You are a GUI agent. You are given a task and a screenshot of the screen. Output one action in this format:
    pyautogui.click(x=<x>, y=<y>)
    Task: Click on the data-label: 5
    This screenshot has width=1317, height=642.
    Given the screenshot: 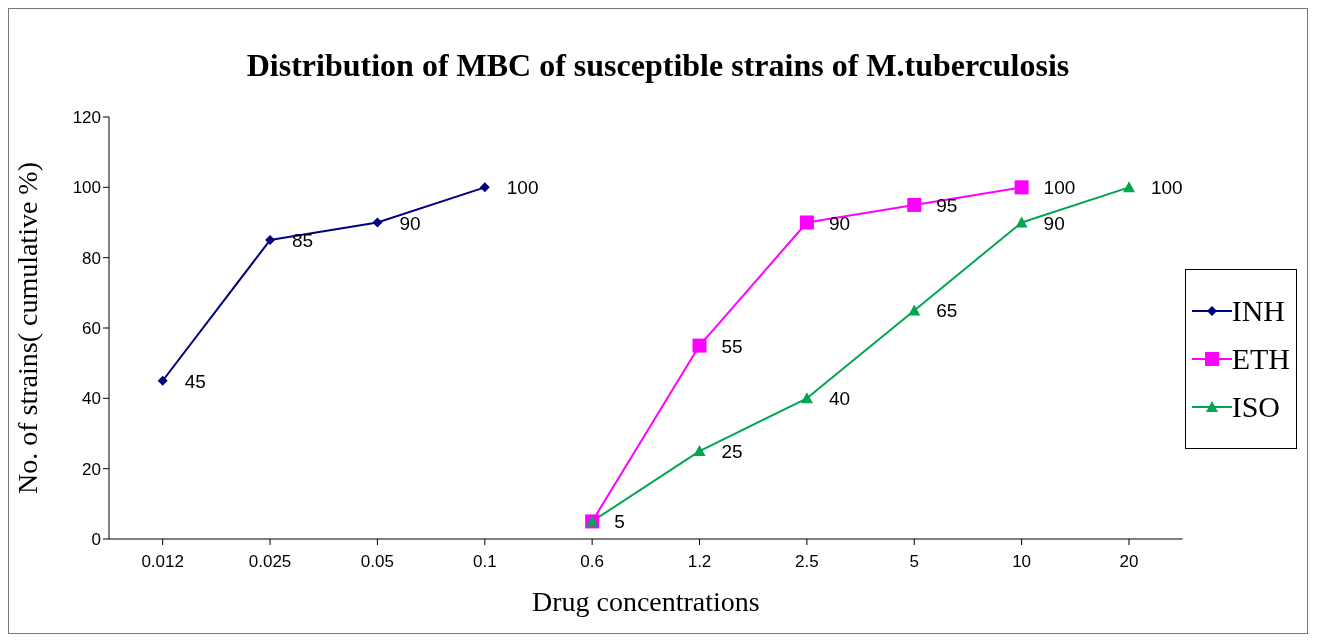 What is the action you would take?
    pyautogui.click(x=619, y=522)
    